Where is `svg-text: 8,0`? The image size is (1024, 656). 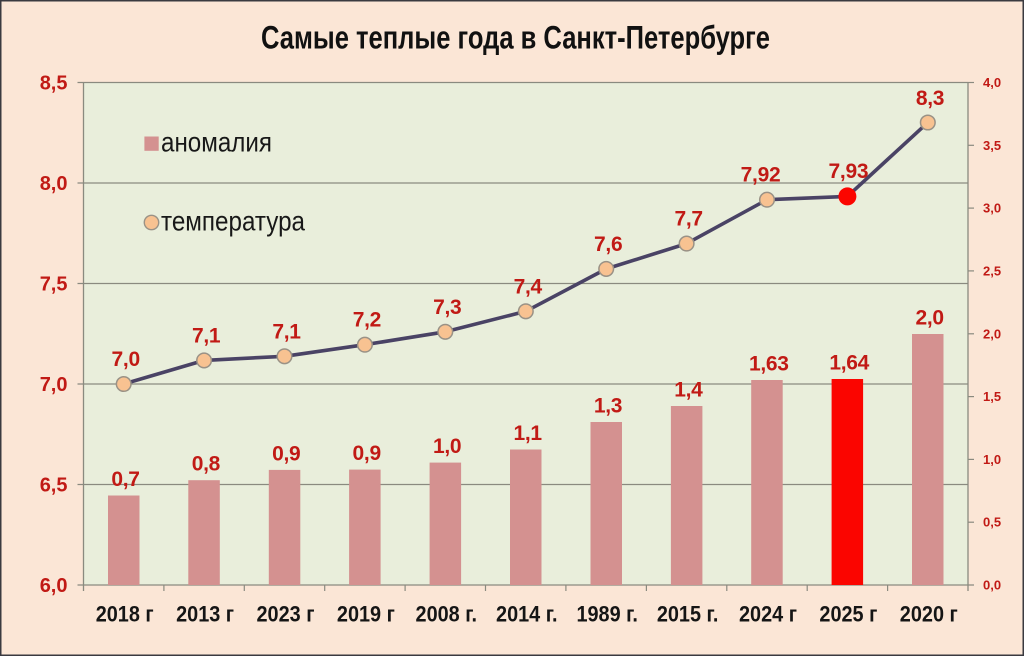 svg-text: 8,0 is located at coordinates (54, 184).